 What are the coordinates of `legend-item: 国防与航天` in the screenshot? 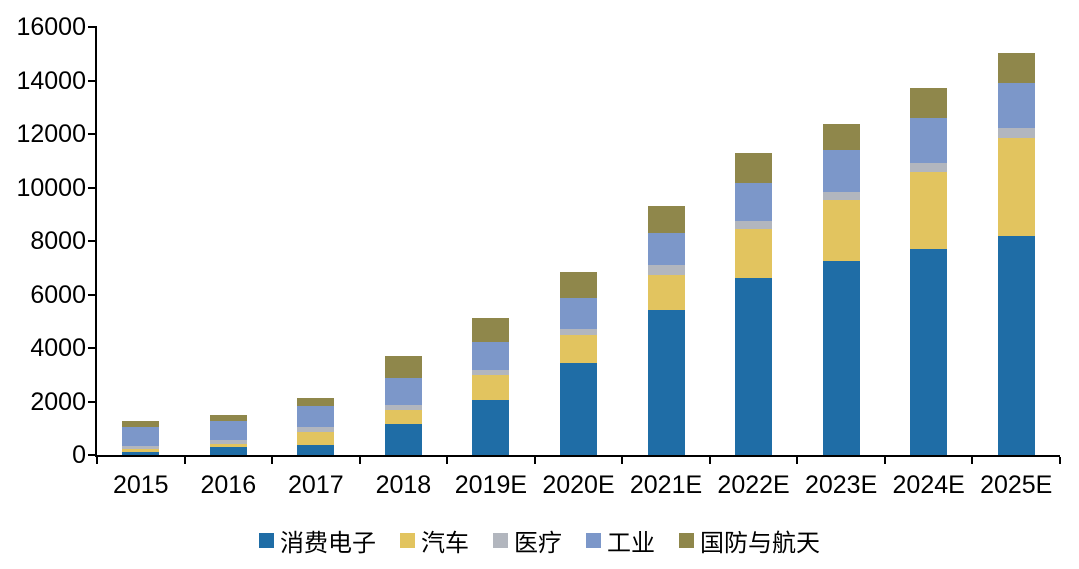 It's located at (749, 540).